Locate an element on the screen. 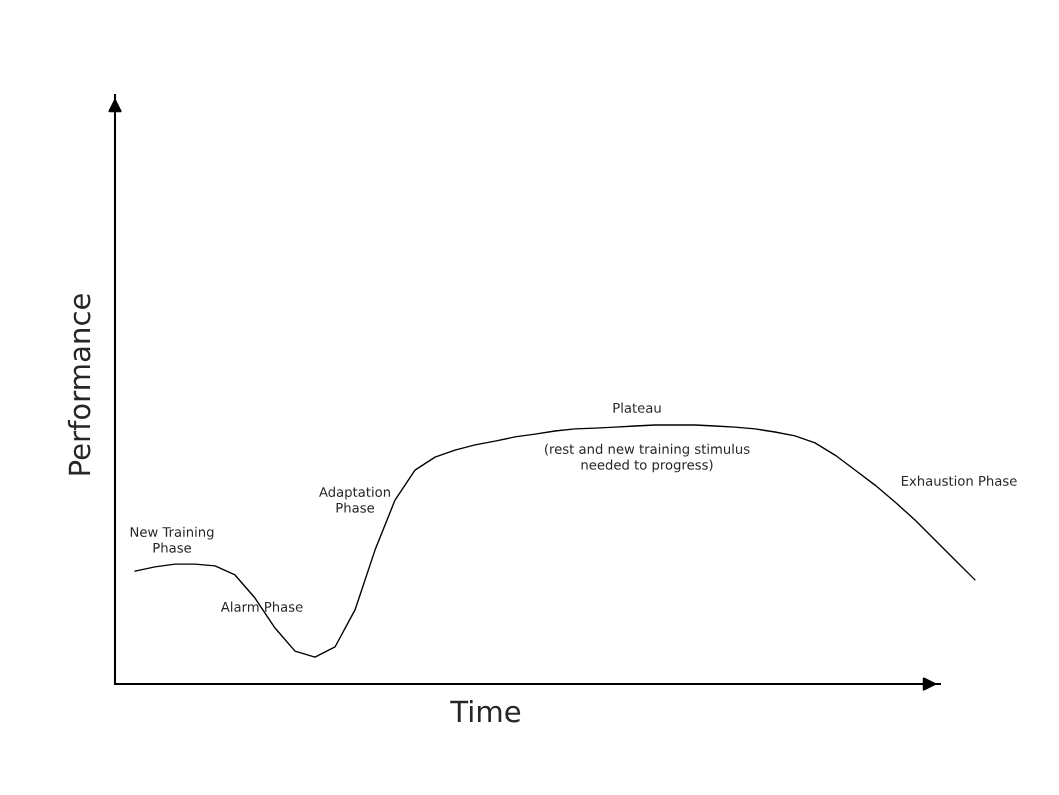  text: Plateau is located at coordinates (637, 407).